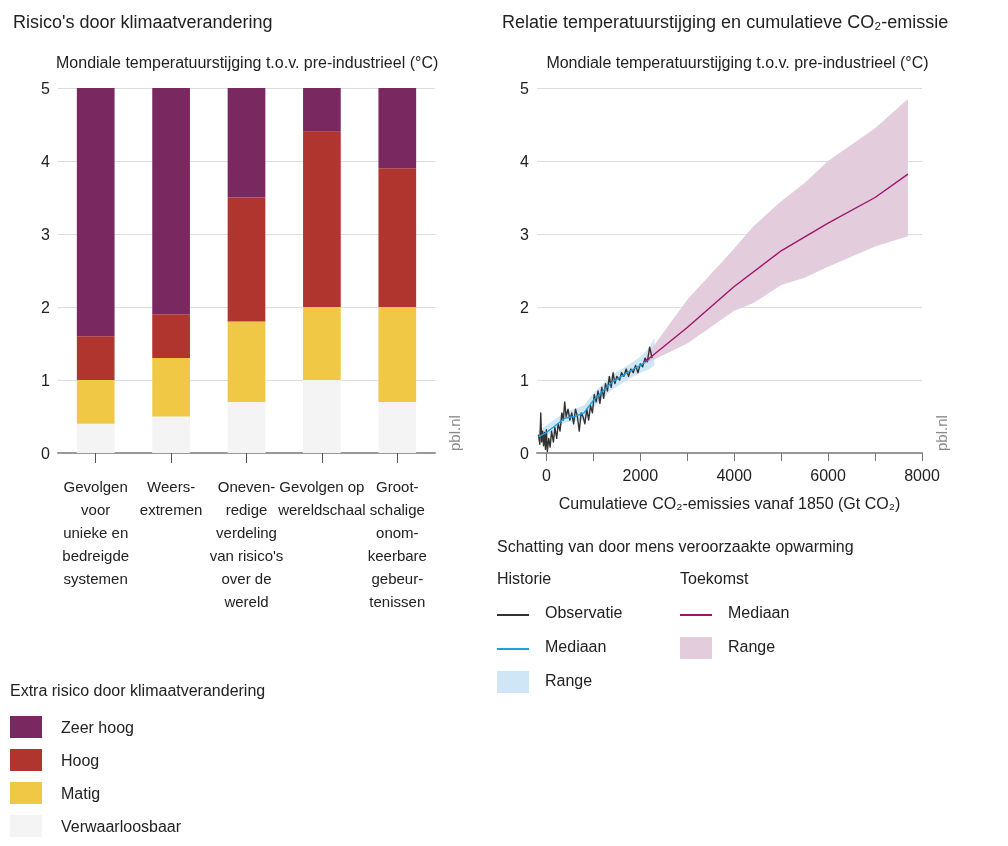 Image resolution: width=1008 pixels, height=846 pixels. What do you see at coordinates (734, 475) in the screenshot?
I see `x-tick-label: 4000` at bounding box center [734, 475].